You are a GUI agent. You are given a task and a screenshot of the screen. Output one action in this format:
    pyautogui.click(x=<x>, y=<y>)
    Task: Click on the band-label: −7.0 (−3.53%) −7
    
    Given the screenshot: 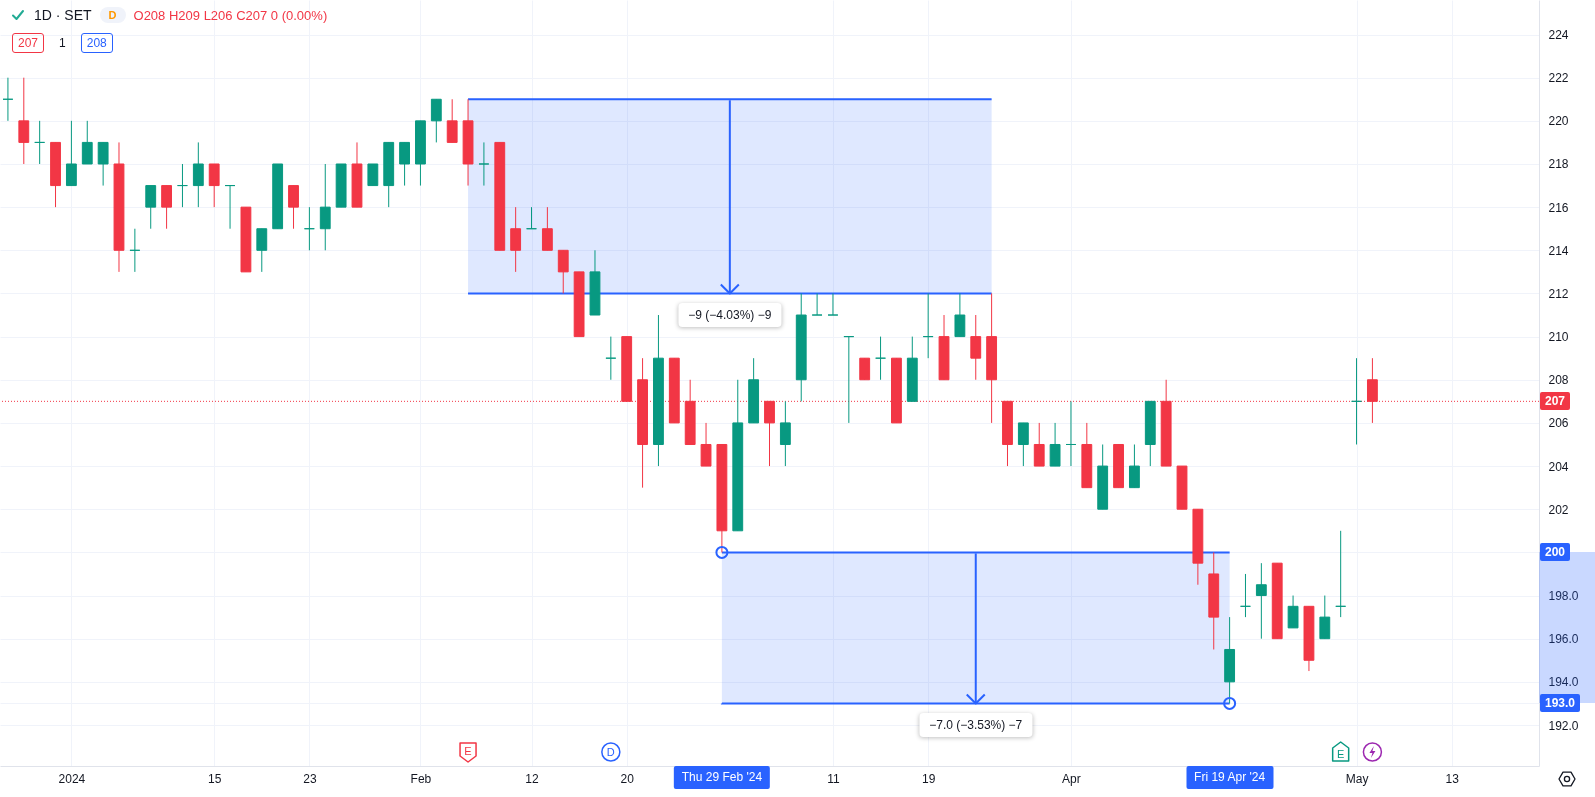 What is the action you would take?
    pyautogui.click(x=976, y=725)
    